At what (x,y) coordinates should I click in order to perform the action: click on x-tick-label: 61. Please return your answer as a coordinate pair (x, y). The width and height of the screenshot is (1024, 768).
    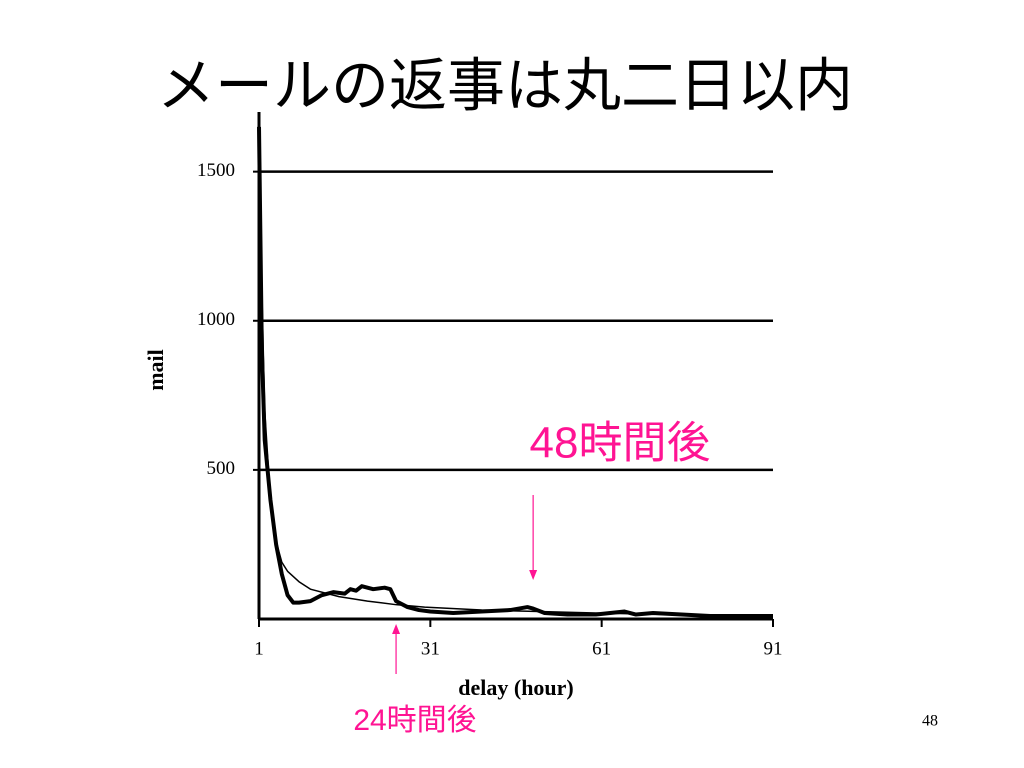
    Looking at the image, I should click on (601, 648).